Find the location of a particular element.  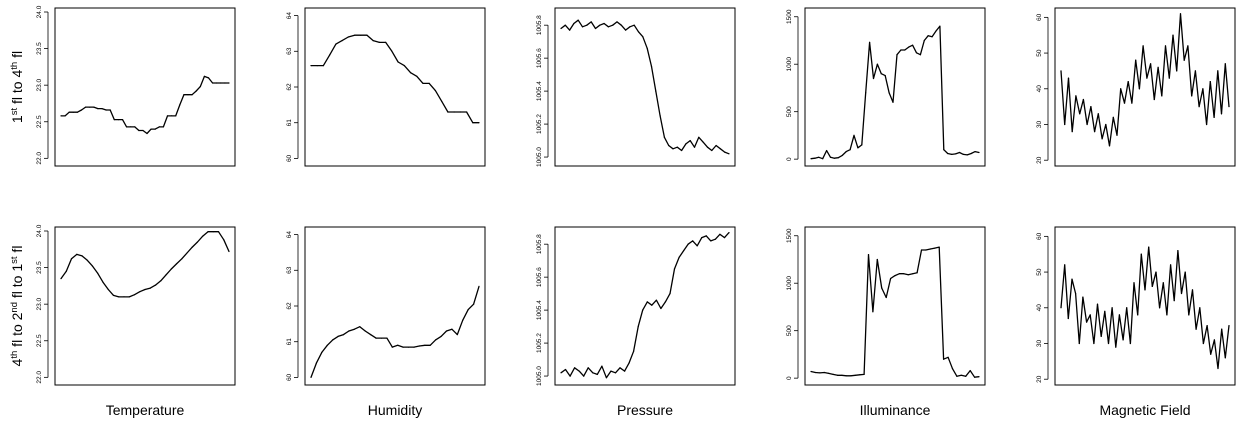

y-tick-label: 1000 is located at coordinates (789, 283).